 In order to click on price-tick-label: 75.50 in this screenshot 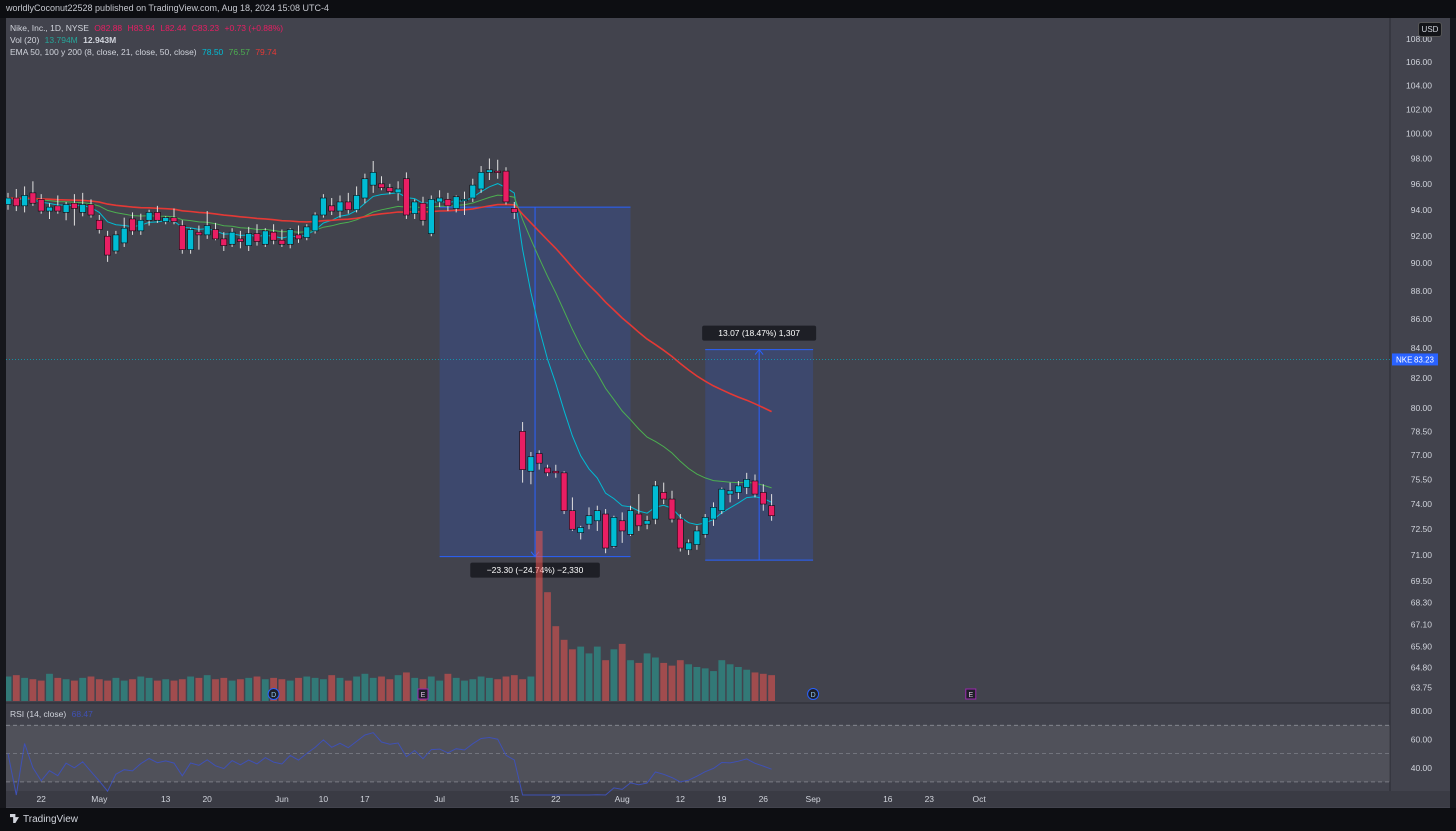, I will do `click(1422, 479)`.